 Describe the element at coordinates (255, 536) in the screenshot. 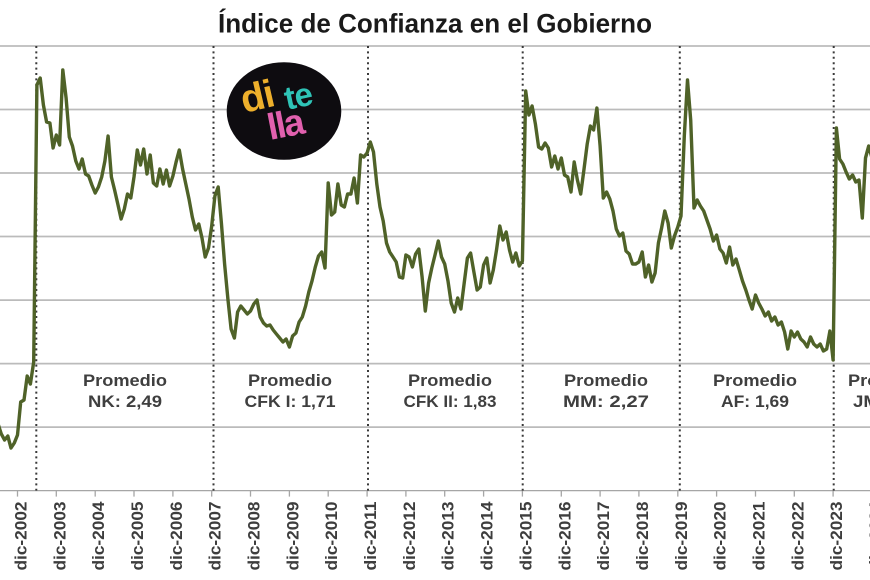

I see `svg-text: dic-2008` at that location.